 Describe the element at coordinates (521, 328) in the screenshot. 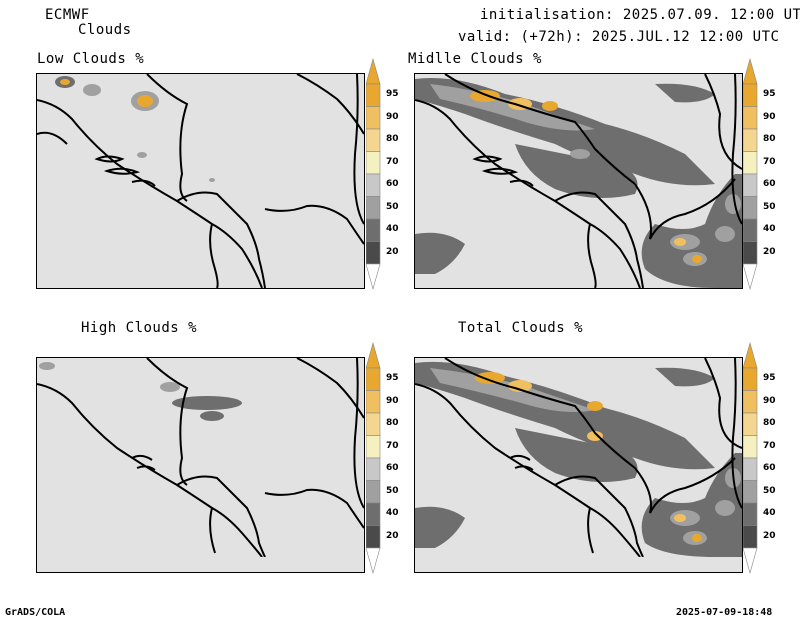

I see `panel-title-total: Total Clouds %` at that location.